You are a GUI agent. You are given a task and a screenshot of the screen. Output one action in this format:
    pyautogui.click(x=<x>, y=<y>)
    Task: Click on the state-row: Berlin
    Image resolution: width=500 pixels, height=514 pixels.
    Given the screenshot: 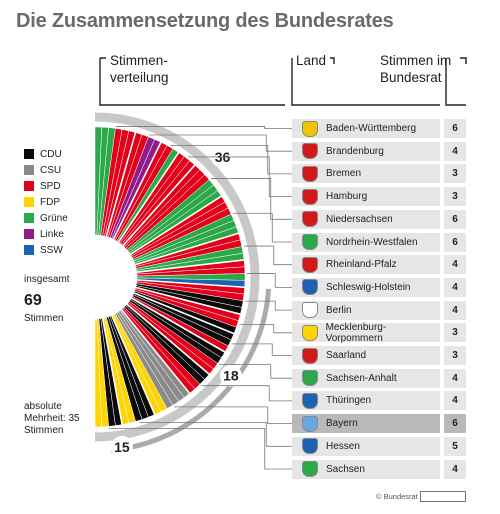 What is the action you would take?
    pyautogui.click(x=366, y=310)
    